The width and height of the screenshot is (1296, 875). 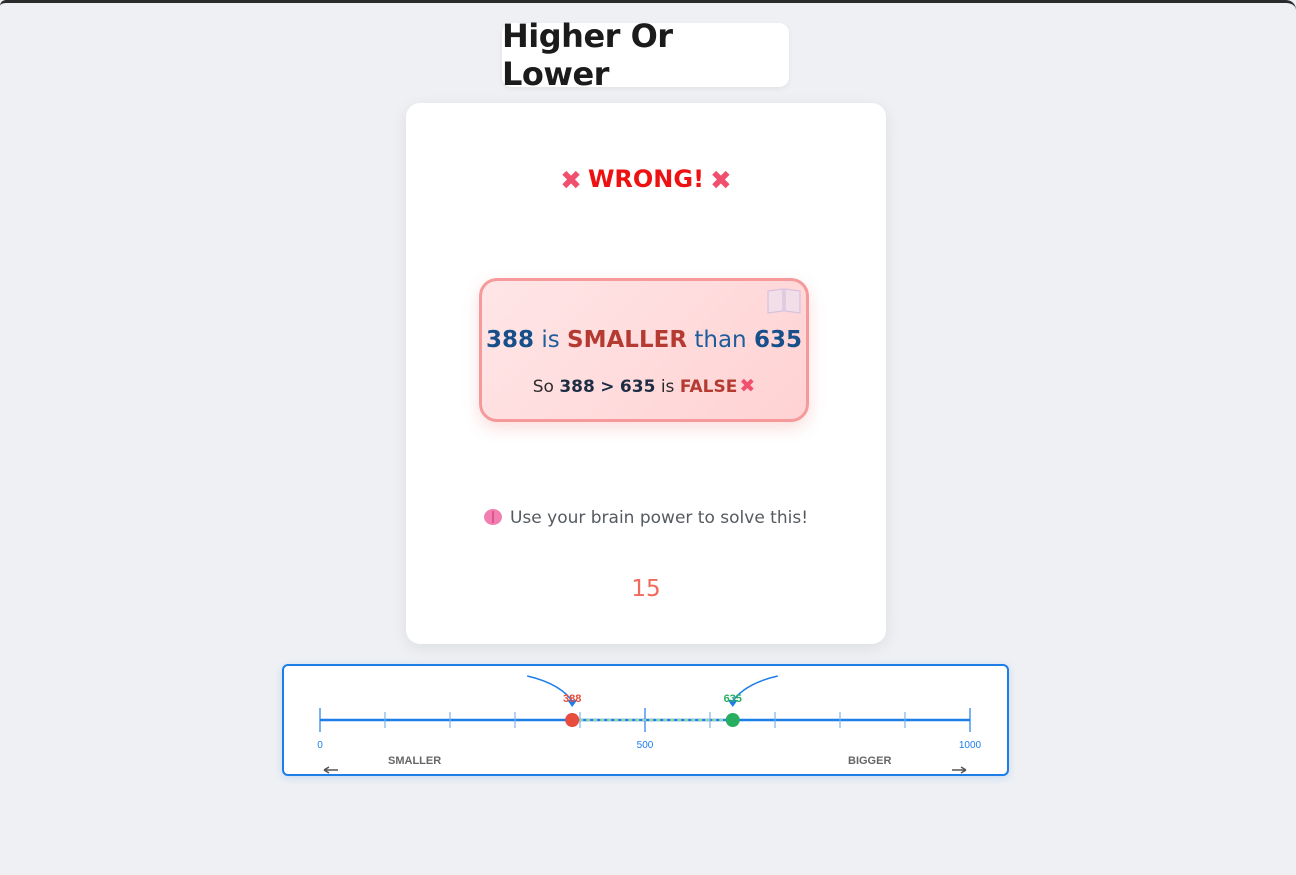 I want to click on smaller-caption: SMALLER, so click(x=414, y=761).